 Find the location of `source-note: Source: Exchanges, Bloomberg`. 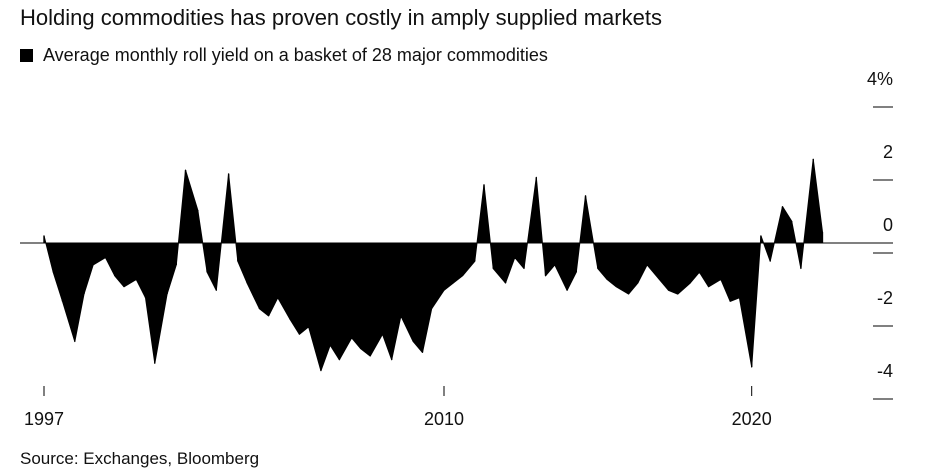

source-note: Source: Exchanges, Bloomberg is located at coordinates (140, 458).